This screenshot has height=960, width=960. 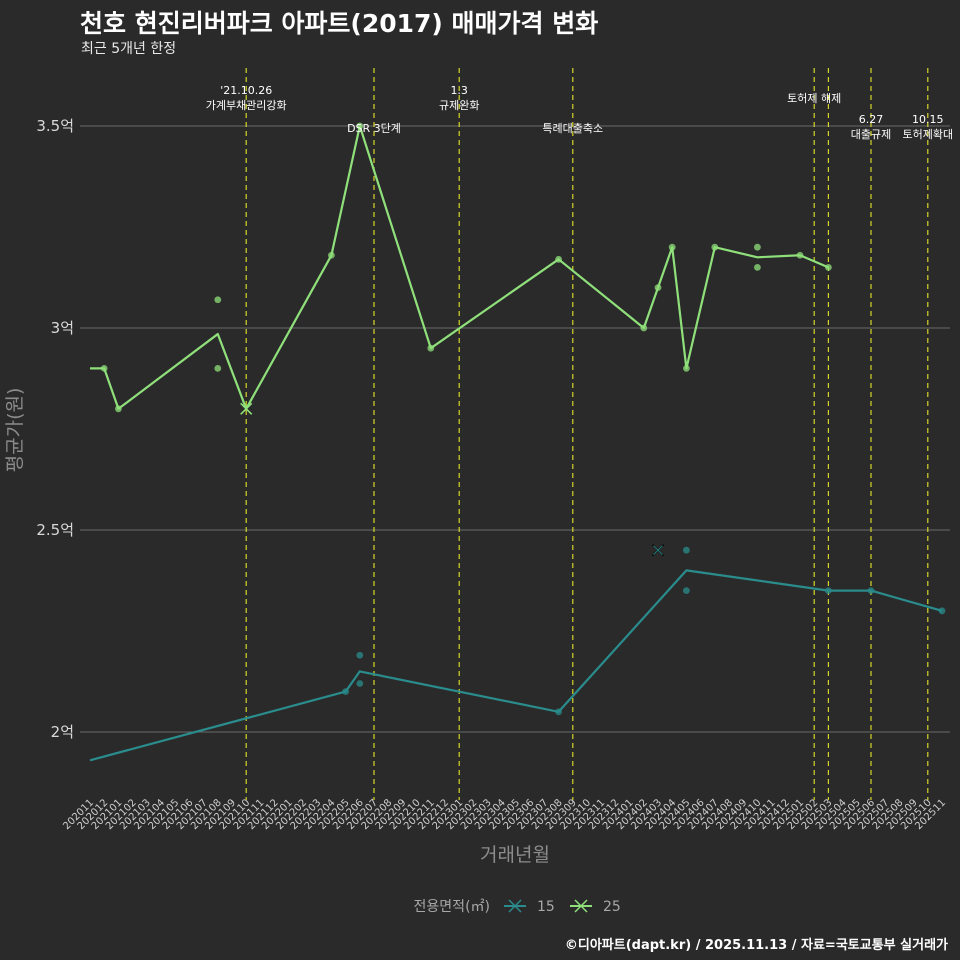 I want to click on legend: 전용면적(㎡) 15 25, so click(x=517, y=907).